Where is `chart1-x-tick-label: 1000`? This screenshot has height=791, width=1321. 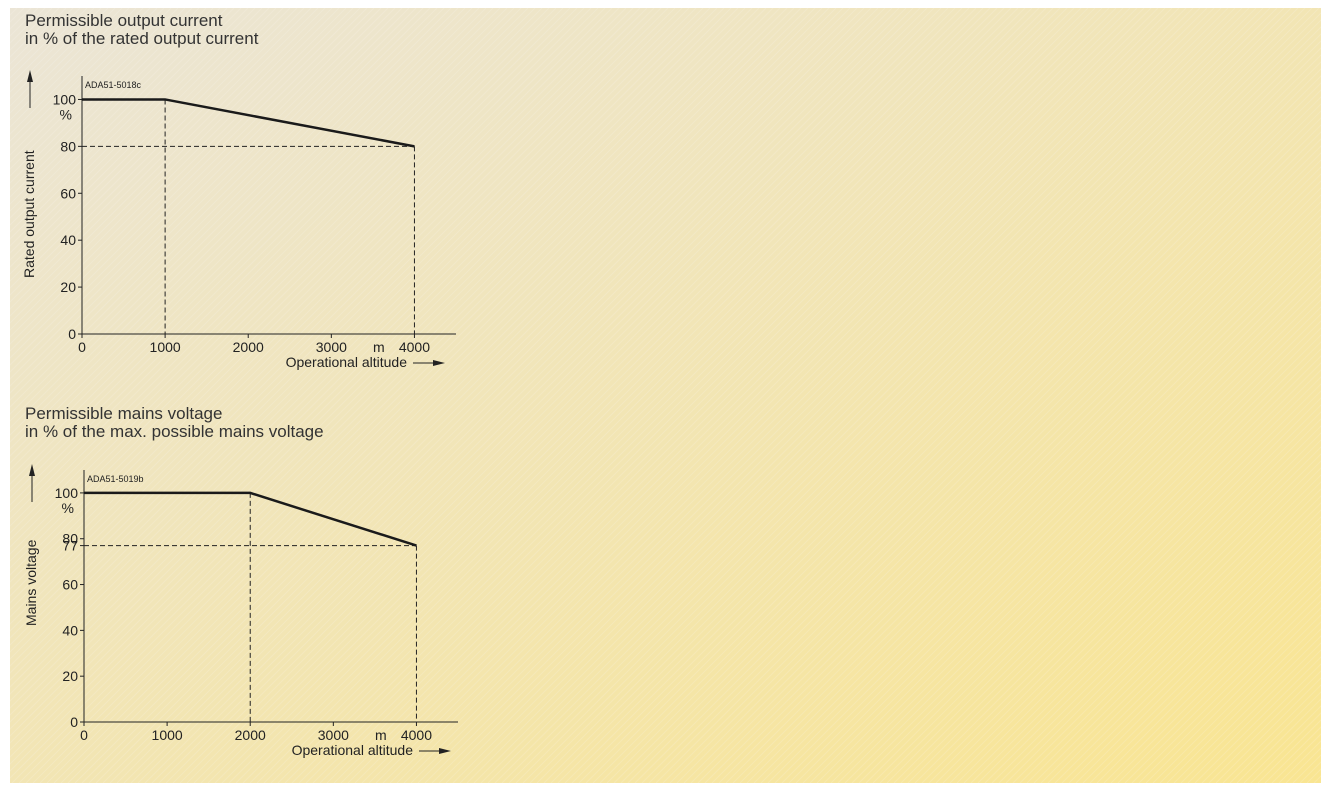
chart1-x-tick-label: 1000 is located at coordinates (165, 347).